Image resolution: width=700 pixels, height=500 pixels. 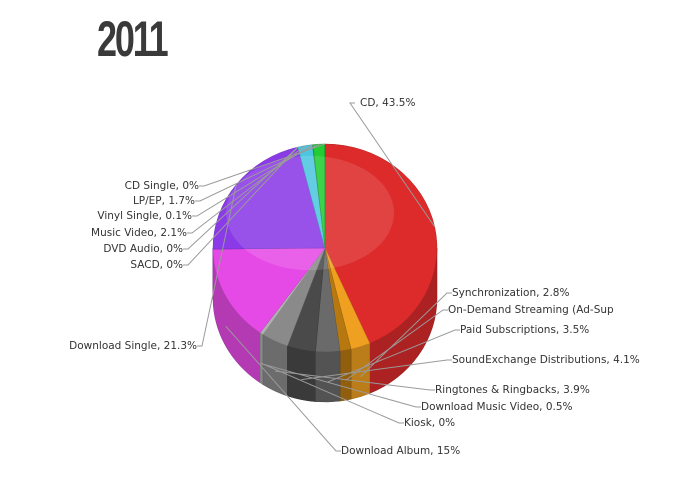 What do you see at coordinates (546, 360) in the screenshot?
I see `slice-label-4: SoundExchange Distributions, 4.1%` at bounding box center [546, 360].